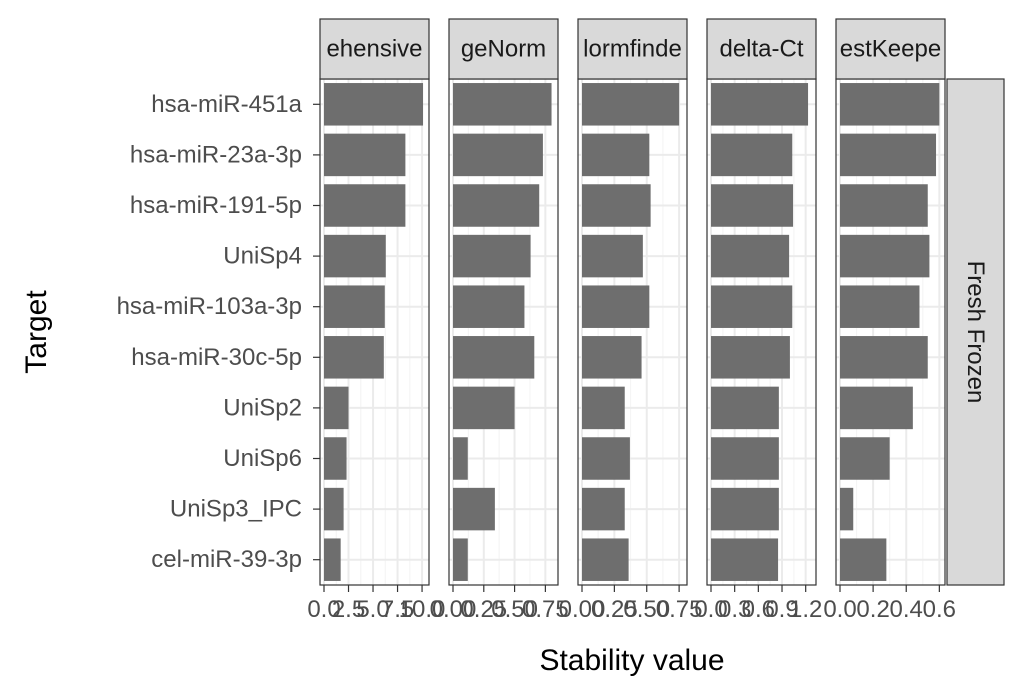 Image resolution: width=1024 pixels, height=700 pixels. I want to click on facet-strip-label: estKeepe, so click(890, 49).